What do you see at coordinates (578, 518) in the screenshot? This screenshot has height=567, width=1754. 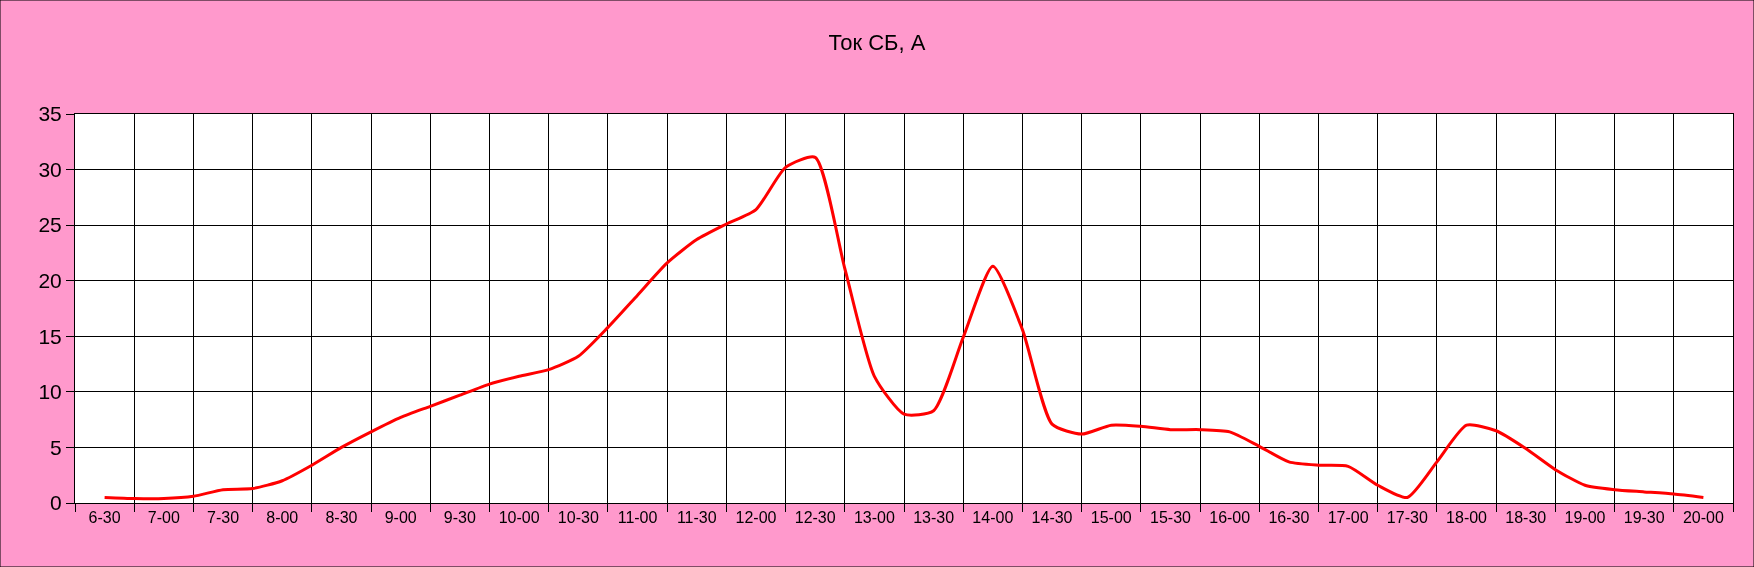 I see `x-tick-label: 10-30` at bounding box center [578, 518].